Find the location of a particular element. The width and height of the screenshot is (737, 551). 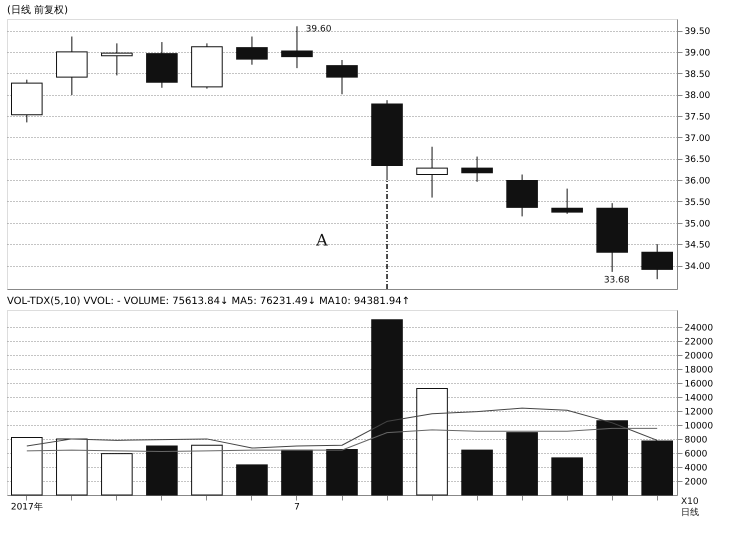

y-tick-label: 37.50 is located at coordinates (697, 117).